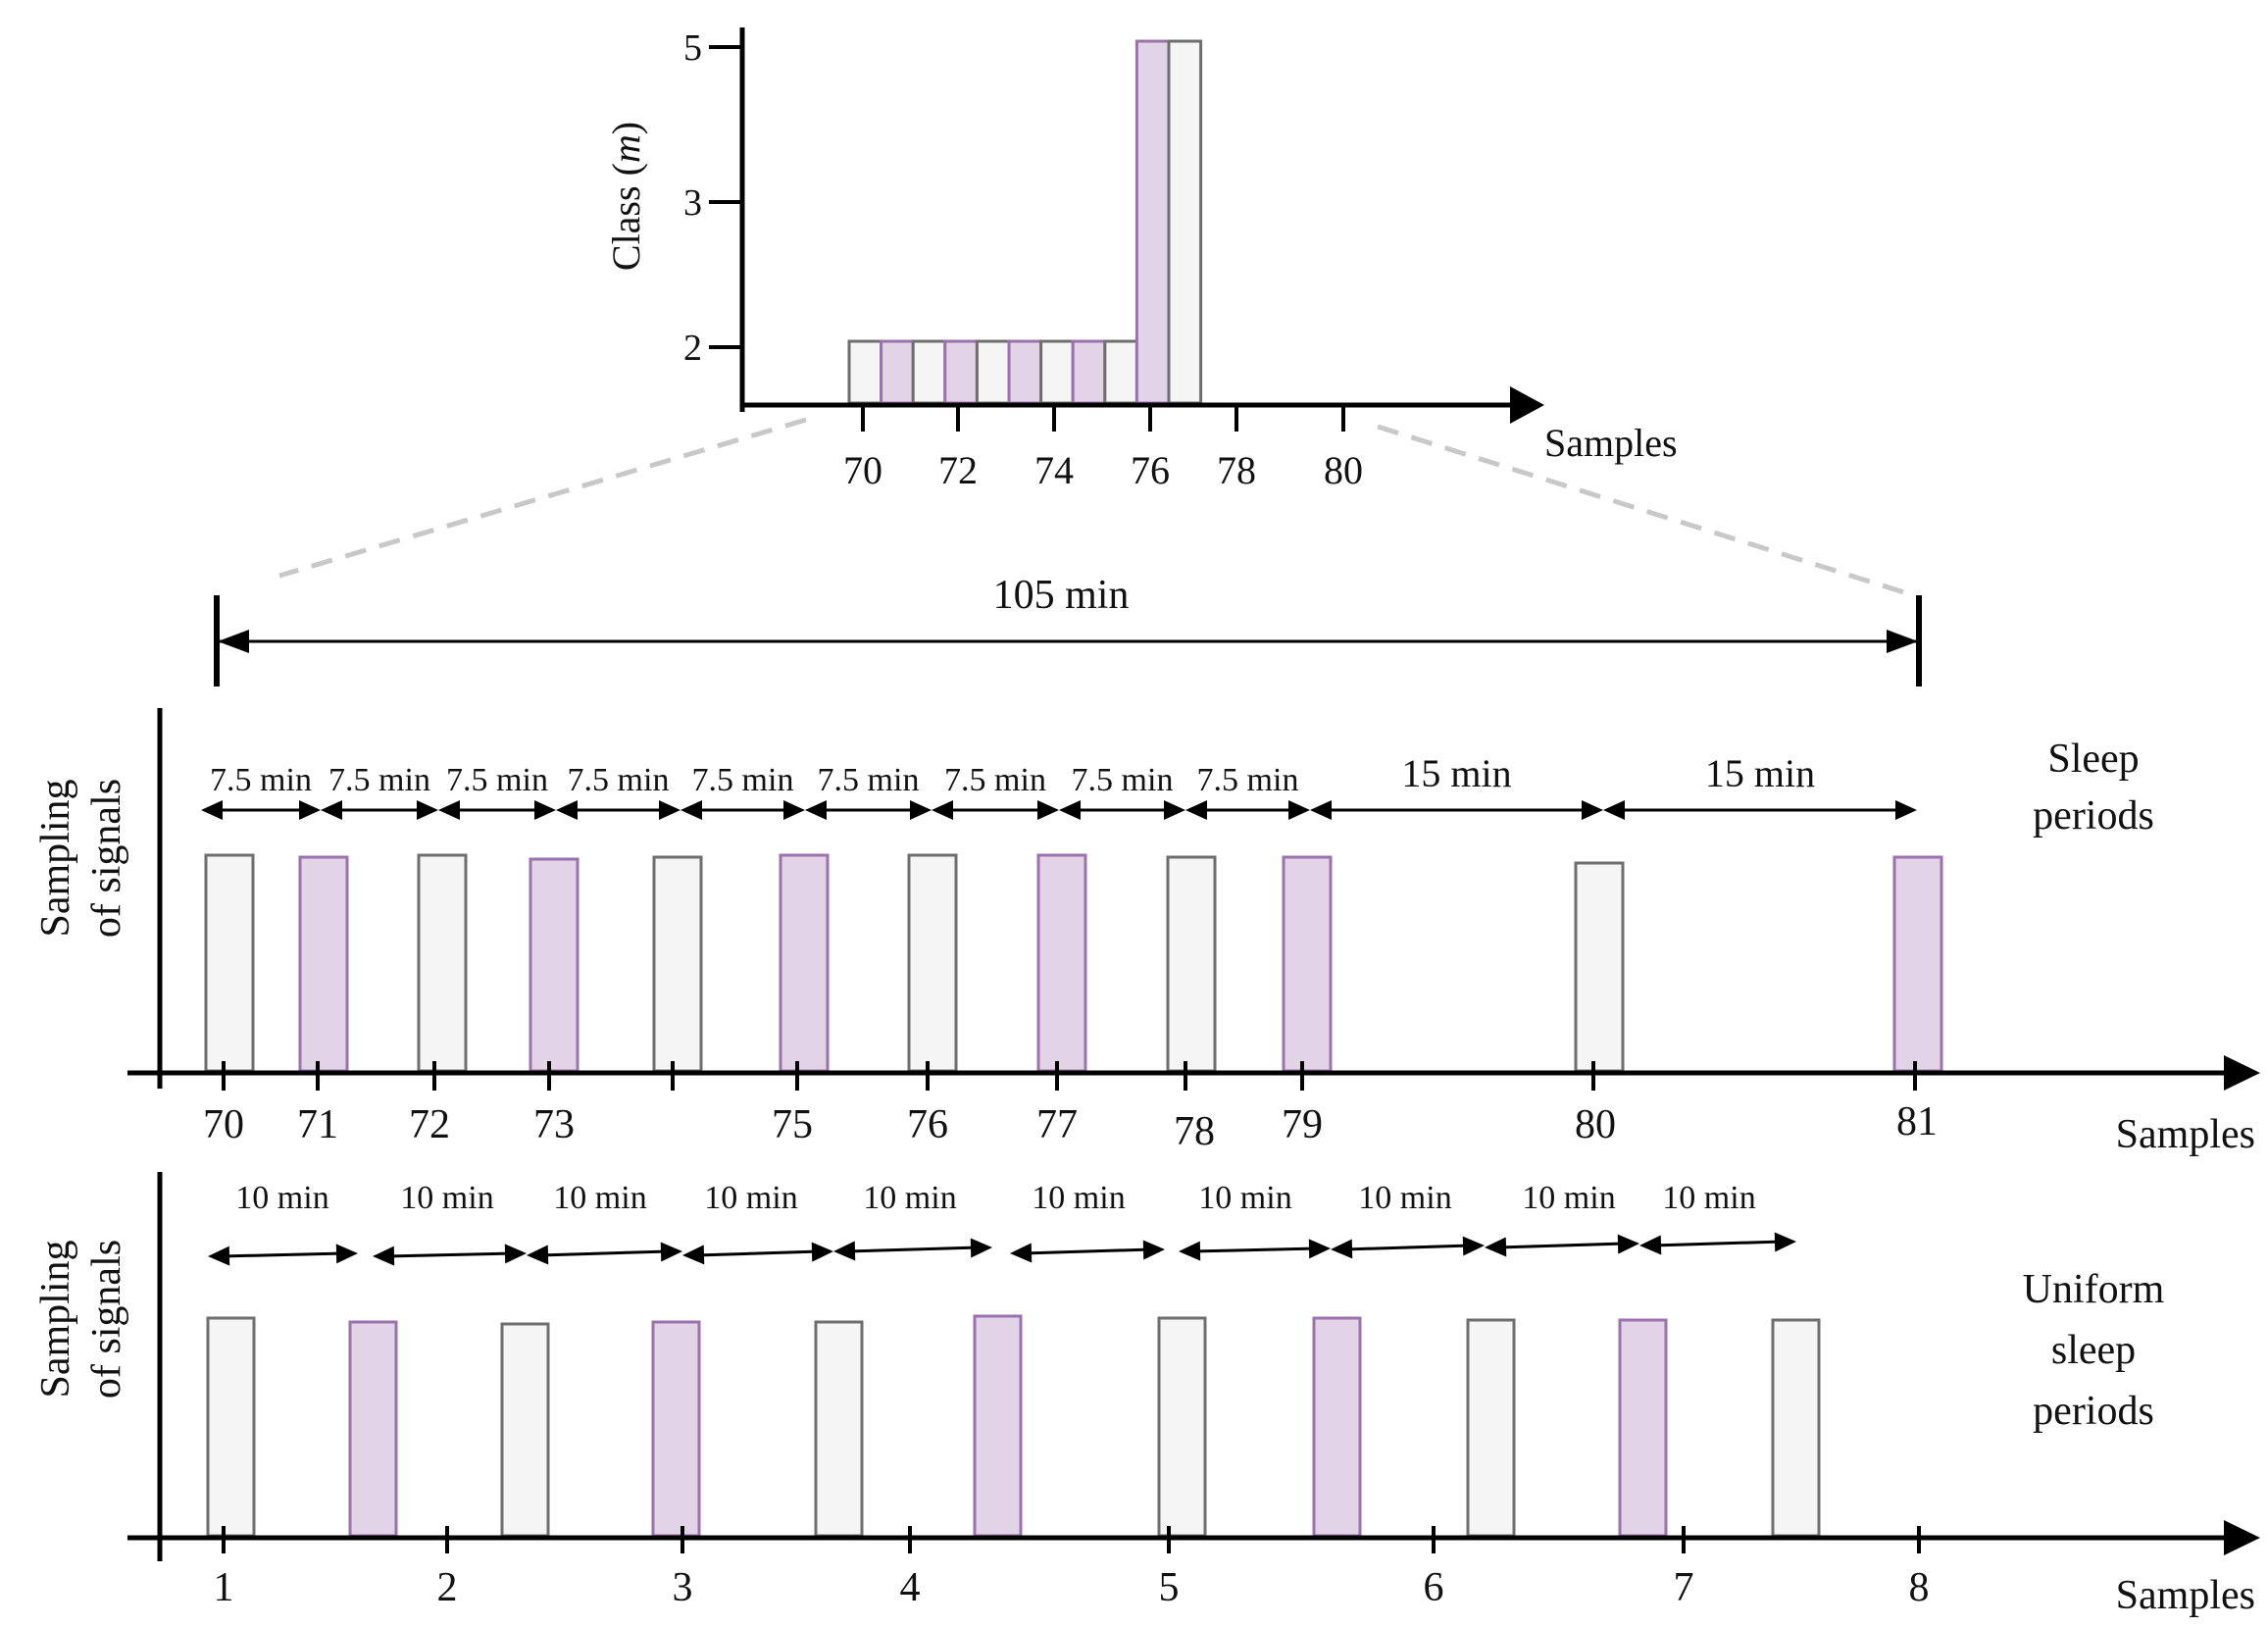 The height and width of the screenshot is (1627, 2268). Describe the element at coordinates (2242, 1073) in the screenshot. I see `sleep-x-axis-arrowhead` at that location.